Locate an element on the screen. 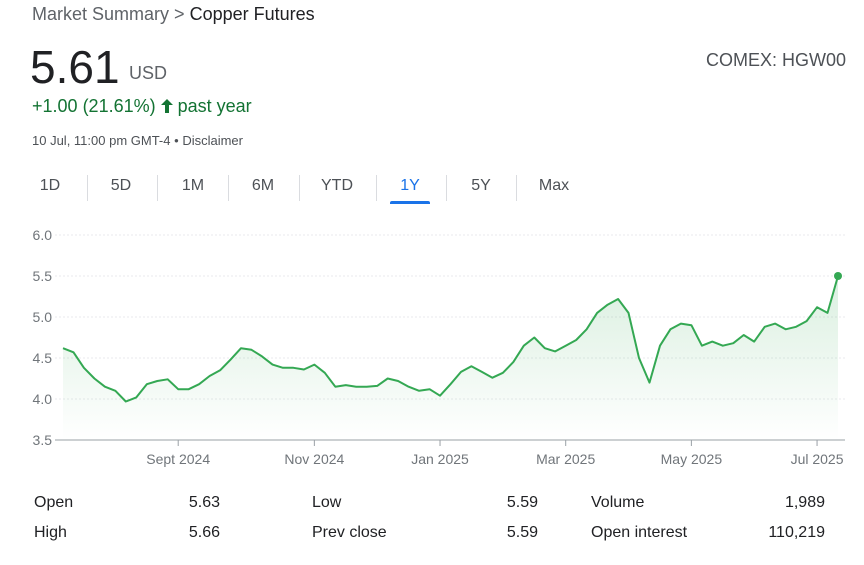 The height and width of the screenshot is (565, 864). range-tab: 5Y is located at coordinates (481, 185).